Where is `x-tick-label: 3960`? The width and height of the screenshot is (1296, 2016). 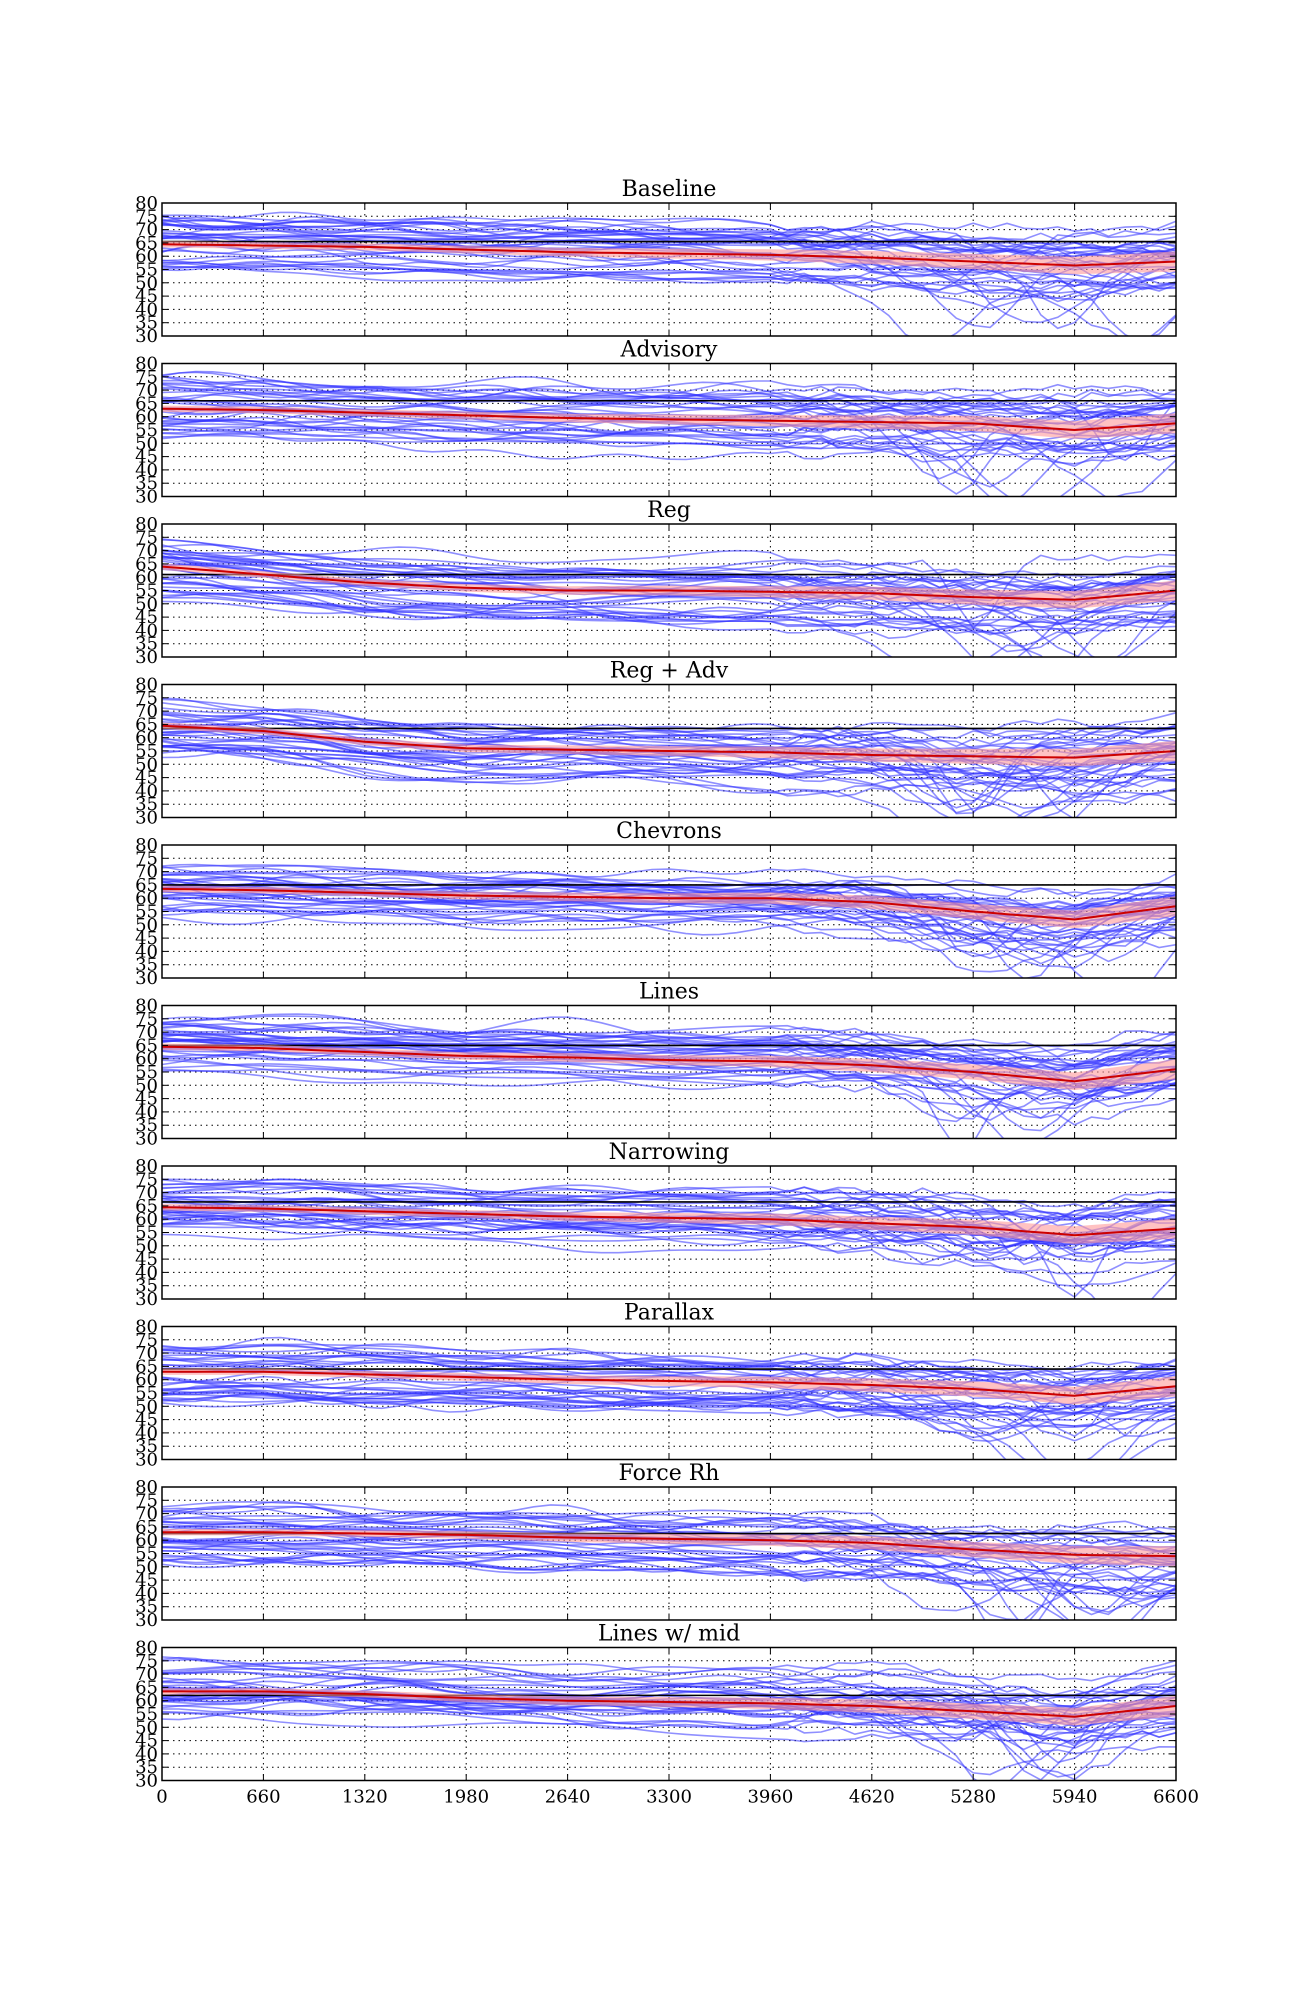
x-tick-label: 3960 is located at coordinates (770, 1797).